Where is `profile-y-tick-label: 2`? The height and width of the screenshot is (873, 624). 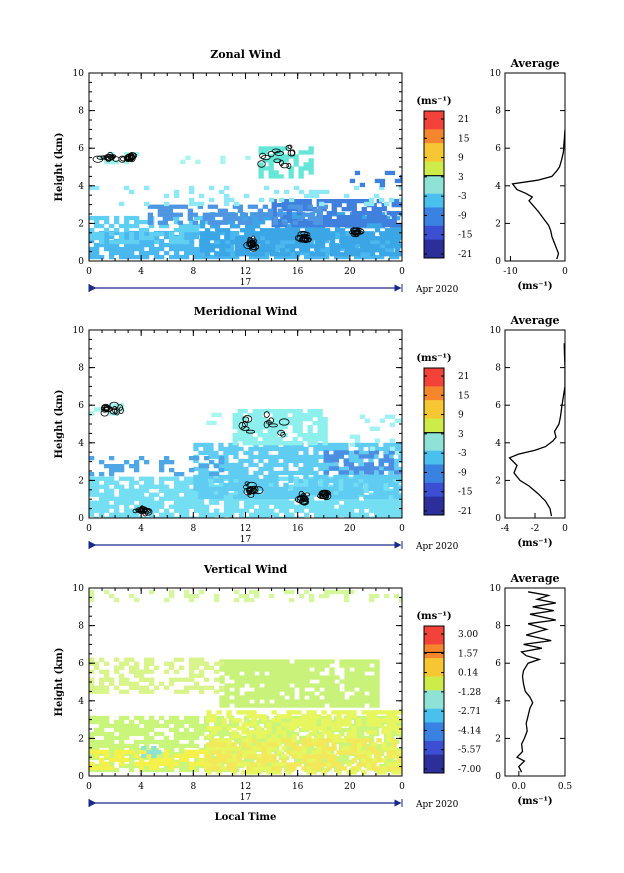
profile-y-tick-label: 2 is located at coordinates (498, 481).